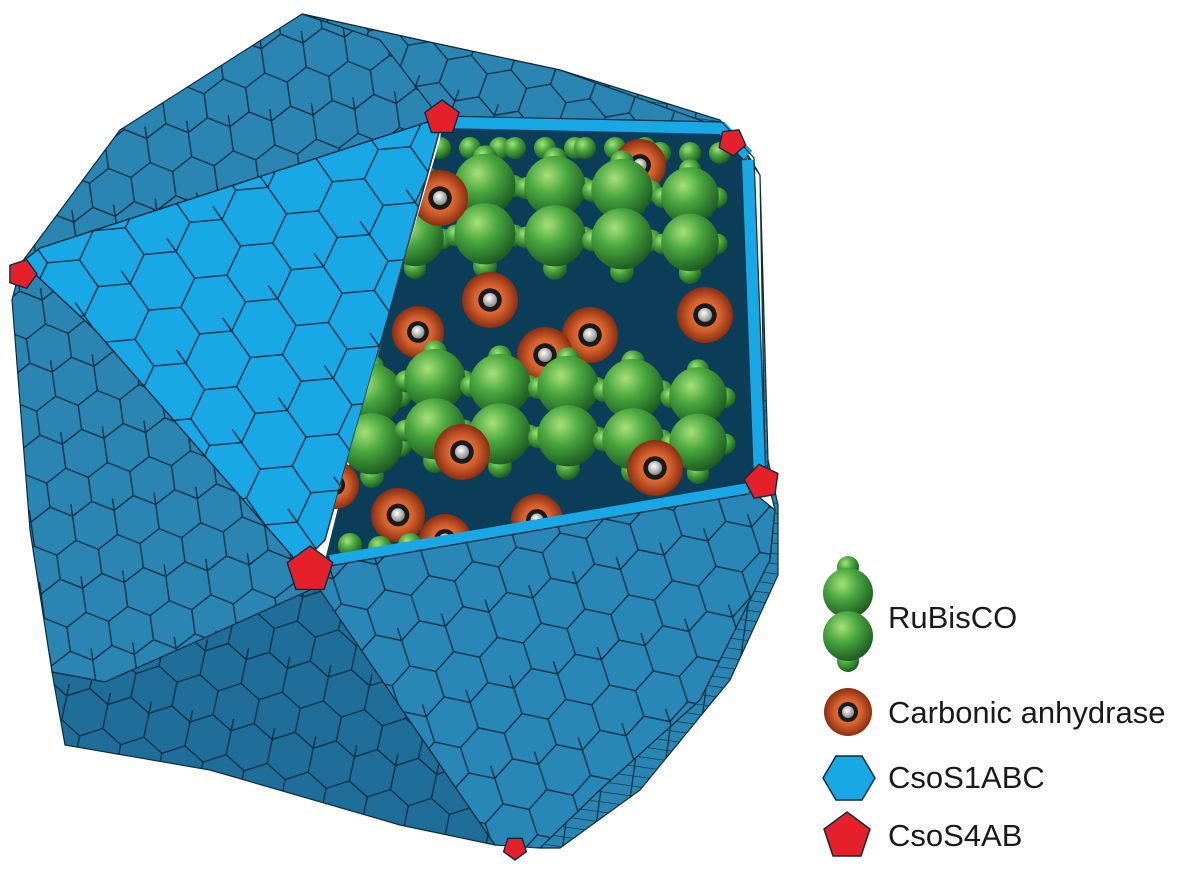 The height and width of the screenshot is (870, 1200). I want to click on carbonic-anhydrase-icon, so click(848, 712).